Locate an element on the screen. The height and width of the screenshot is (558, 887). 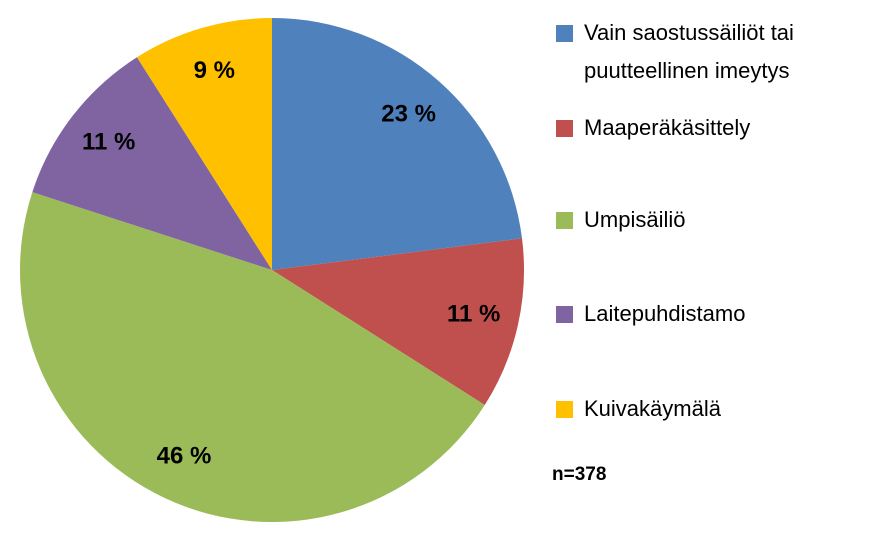
legend-label: Maaperäkäsittely is located at coordinates (667, 127).